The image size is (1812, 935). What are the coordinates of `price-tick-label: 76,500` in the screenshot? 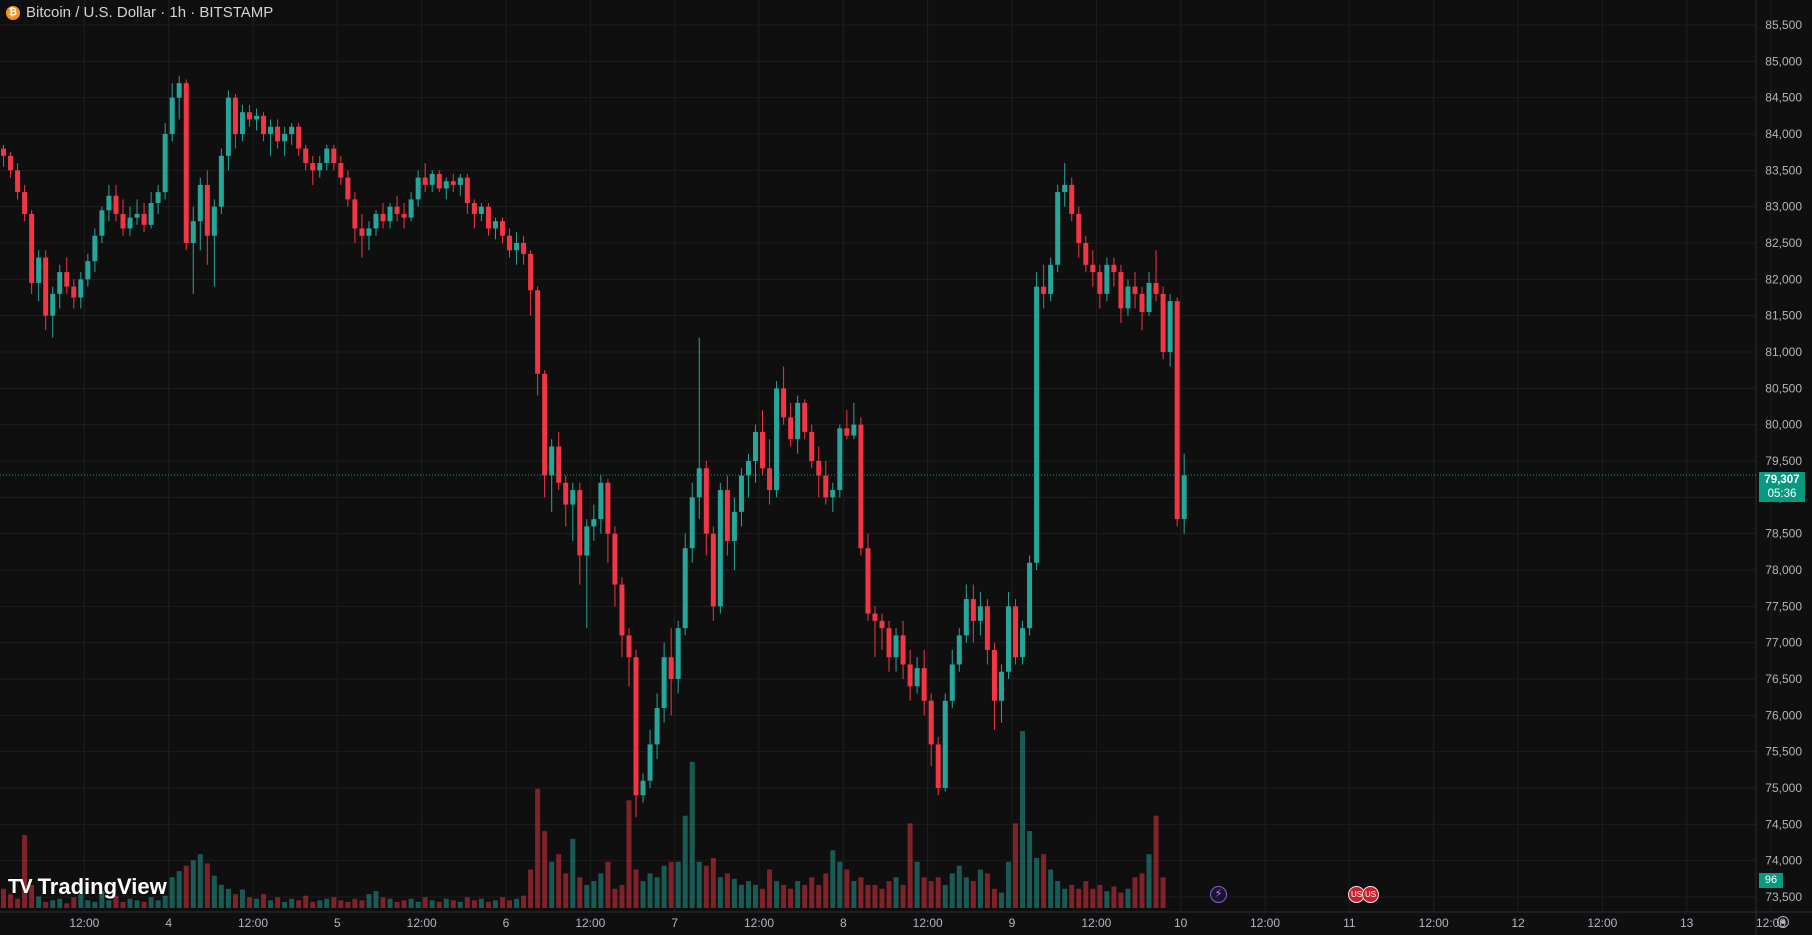 It's located at (1783, 679).